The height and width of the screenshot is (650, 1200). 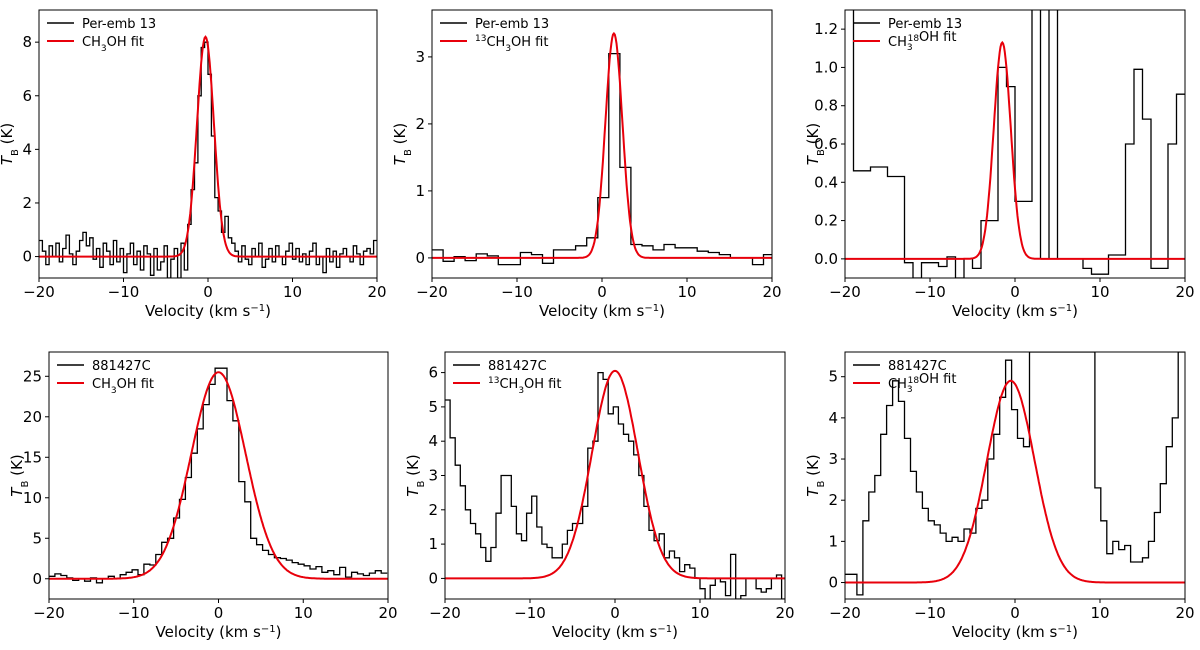 What do you see at coordinates (826, 67) in the screenshot?
I see `y-tick-label: 1.0` at bounding box center [826, 67].